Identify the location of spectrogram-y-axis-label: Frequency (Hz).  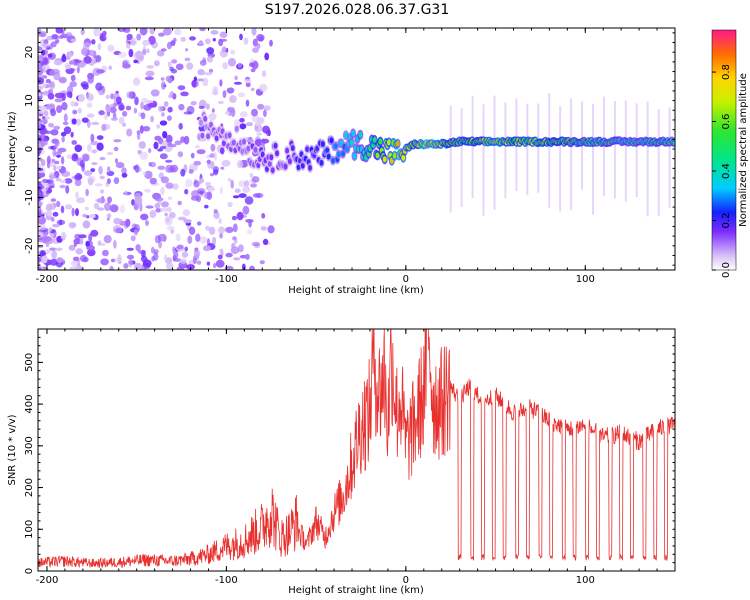
(12, 149).